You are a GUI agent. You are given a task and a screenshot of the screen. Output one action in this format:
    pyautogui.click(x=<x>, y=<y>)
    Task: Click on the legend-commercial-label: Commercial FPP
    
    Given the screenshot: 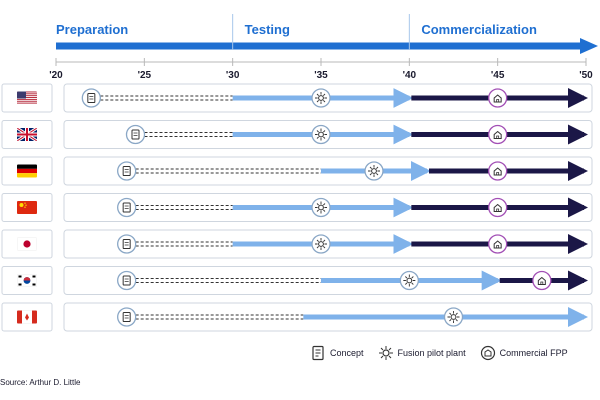 What is the action you would take?
    pyautogui.click(x=533, y=353)
    